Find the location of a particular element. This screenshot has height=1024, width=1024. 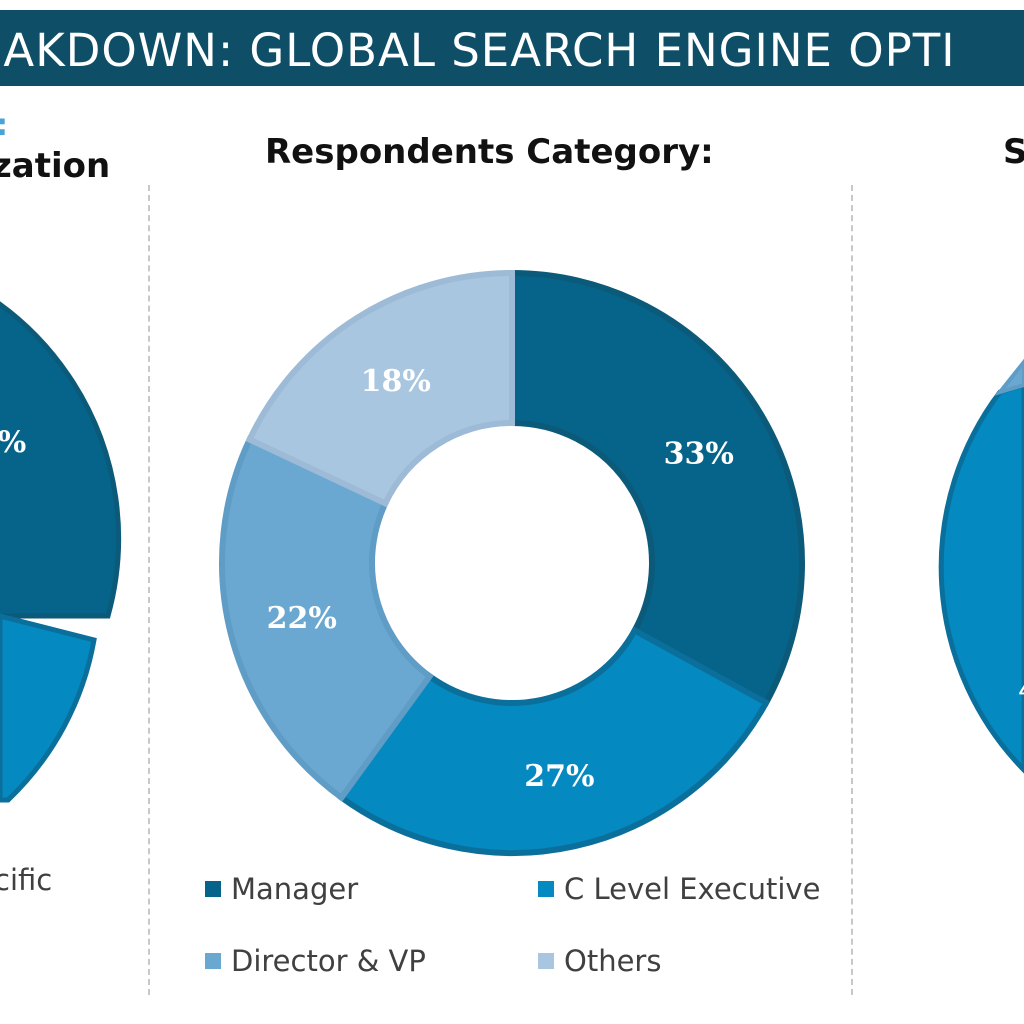

legend-item-director-vp: Director & VP is located at coordinates (315, 961).